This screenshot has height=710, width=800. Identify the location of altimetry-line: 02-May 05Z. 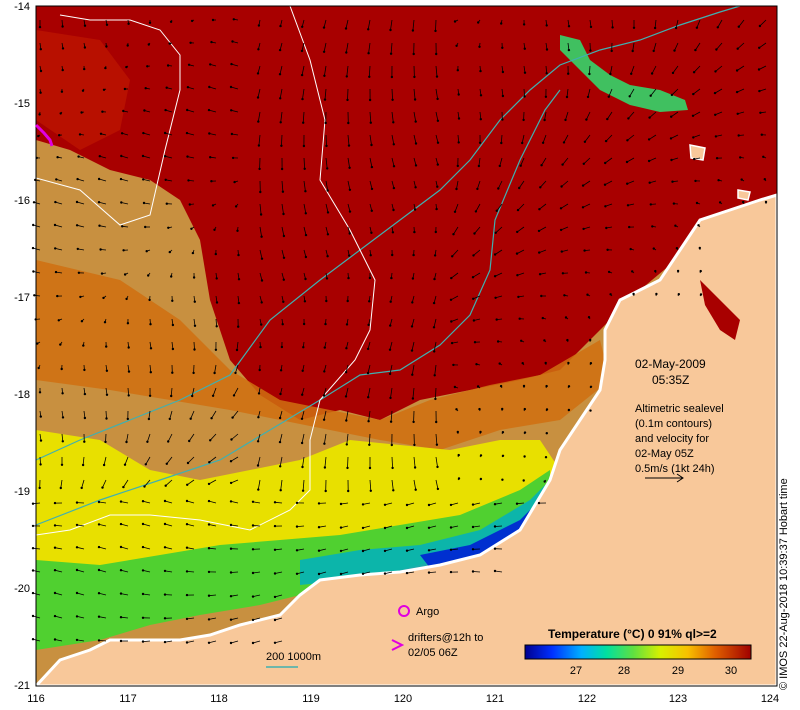
(664, 454).